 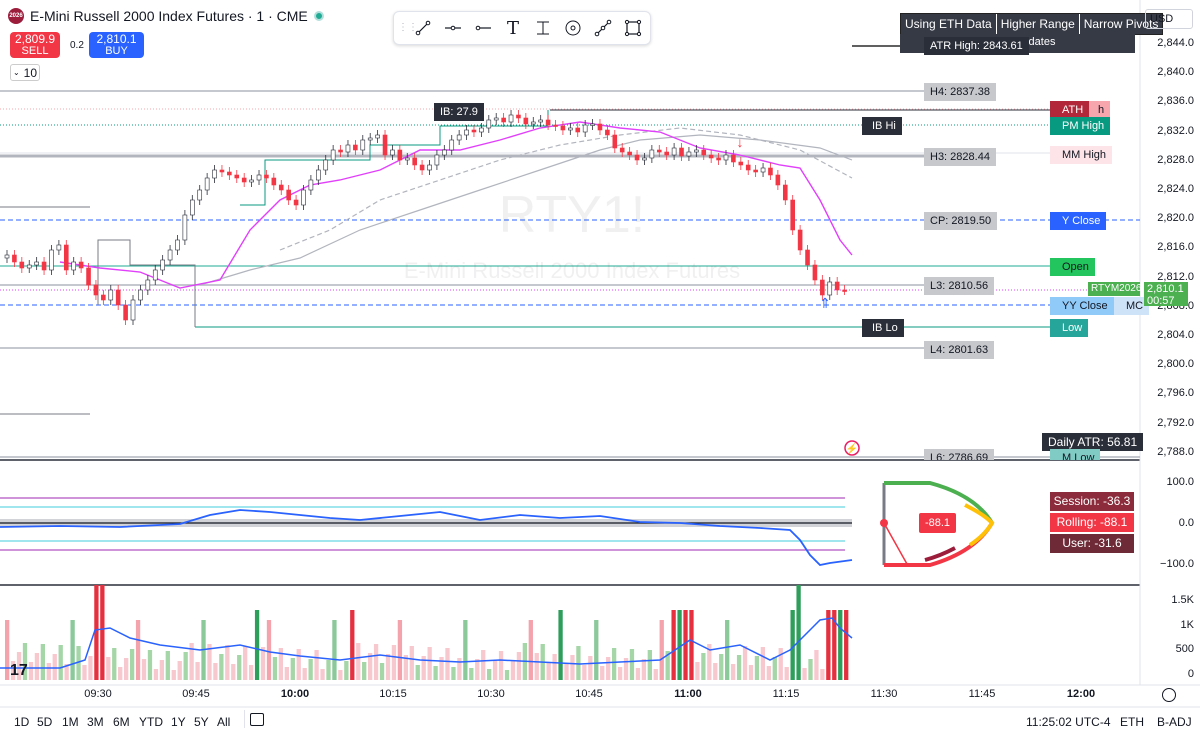 I want to click on period-button-1m: 1M, so click(x=70, y=722).